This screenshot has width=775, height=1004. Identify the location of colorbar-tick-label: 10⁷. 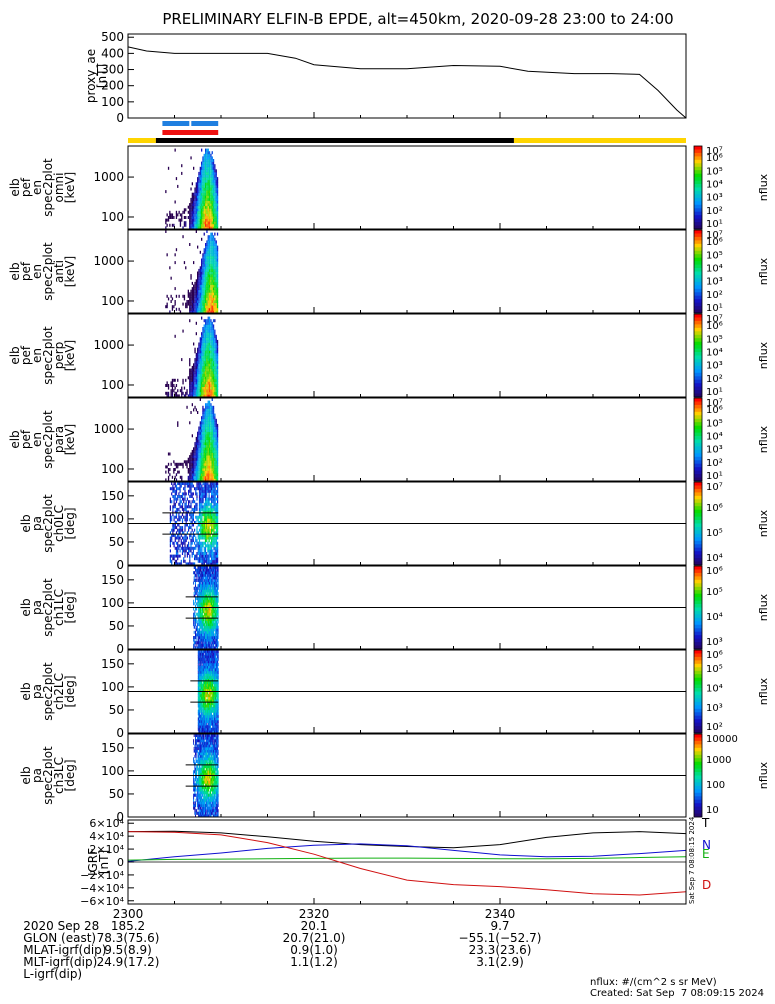
(714, 403).